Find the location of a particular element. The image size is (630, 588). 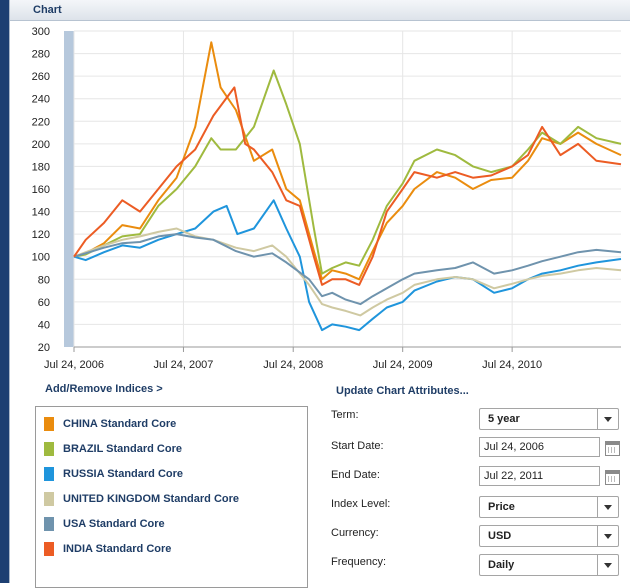

left-edge-bar is located at coordinates (4, 291).